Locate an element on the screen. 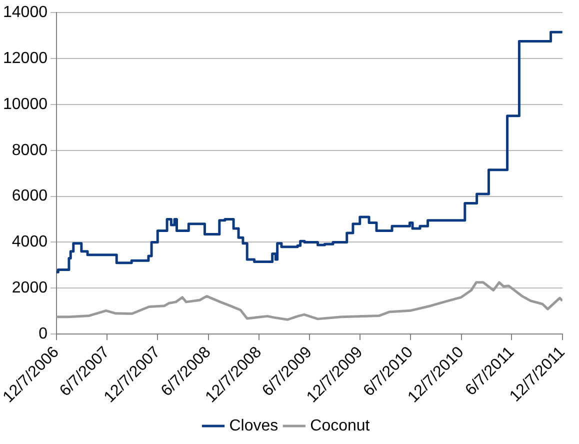 This screenshot has width=579, height=444. y-tick-label: 12000 is located at coordinates (25, 58).